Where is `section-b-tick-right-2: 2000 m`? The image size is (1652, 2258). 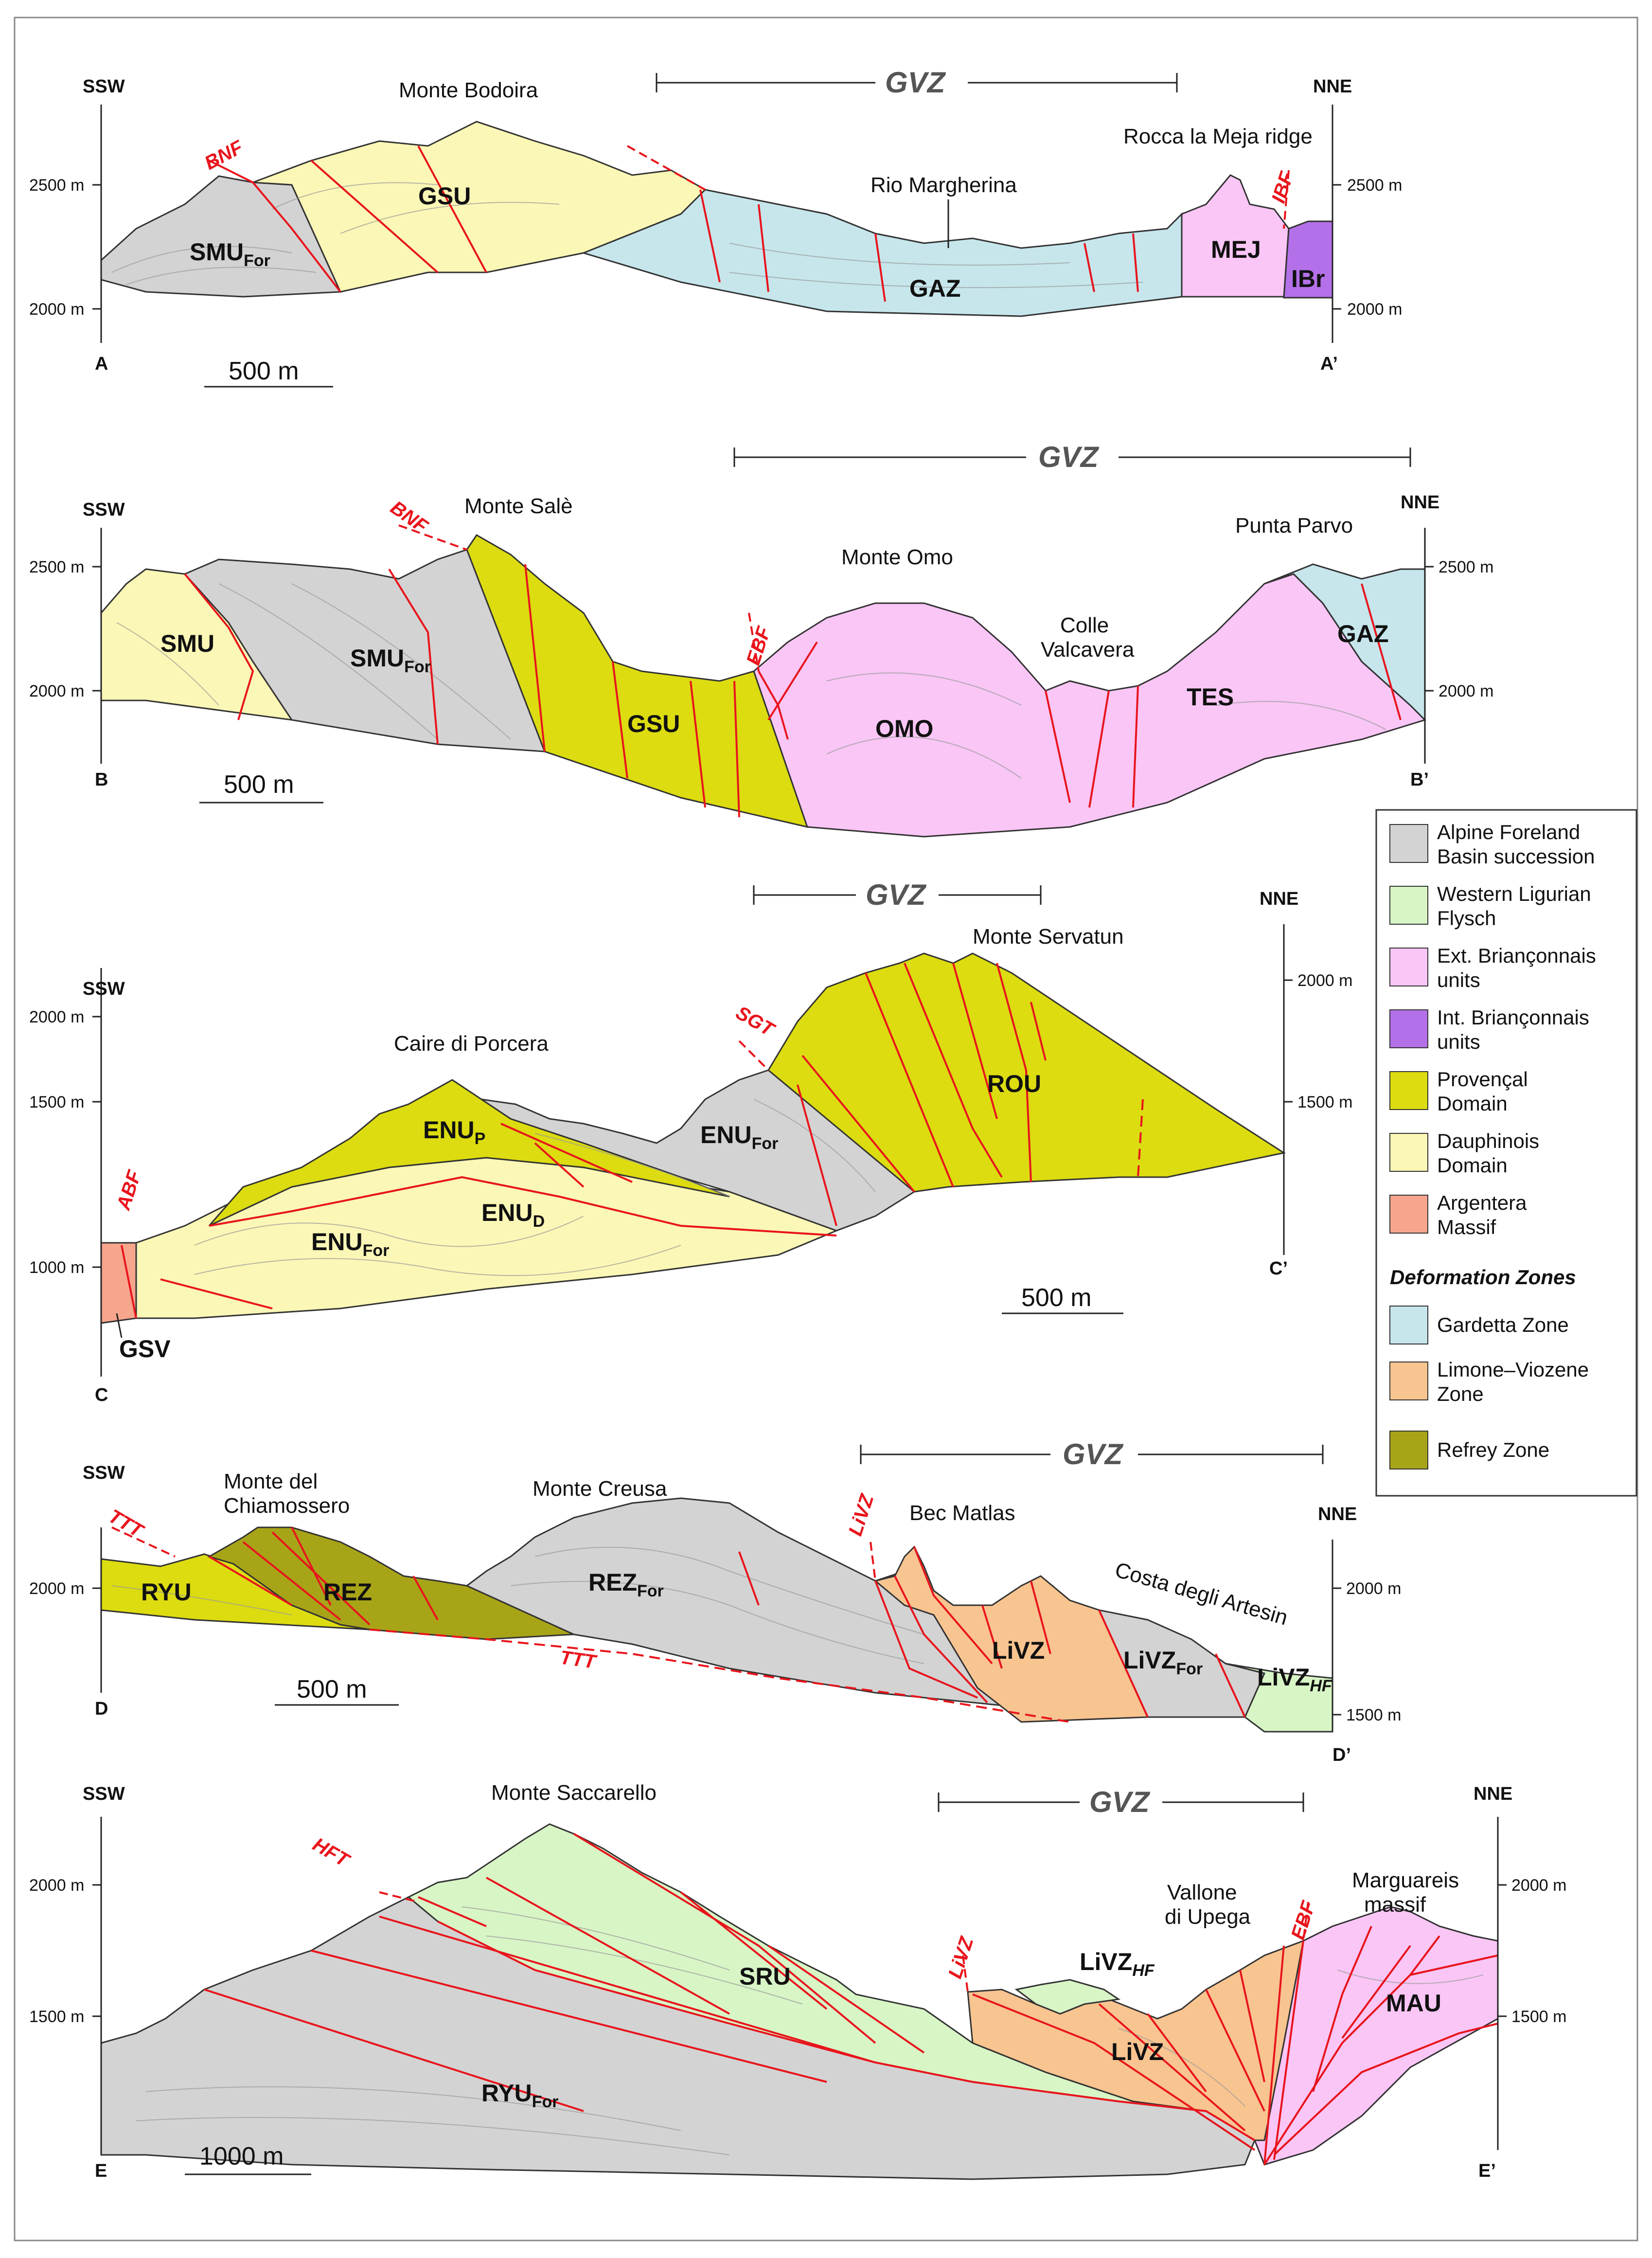
section-b-tick-right-2: 2000 m is located at coordinates (1466, 691).